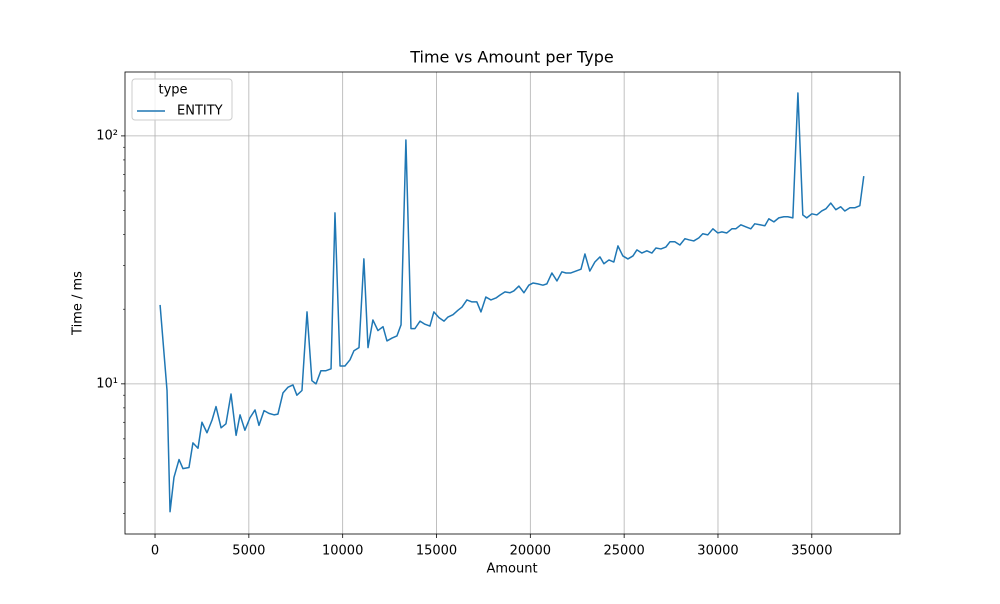  I want to click on x-tick-label: 15000, so click(436, 551).